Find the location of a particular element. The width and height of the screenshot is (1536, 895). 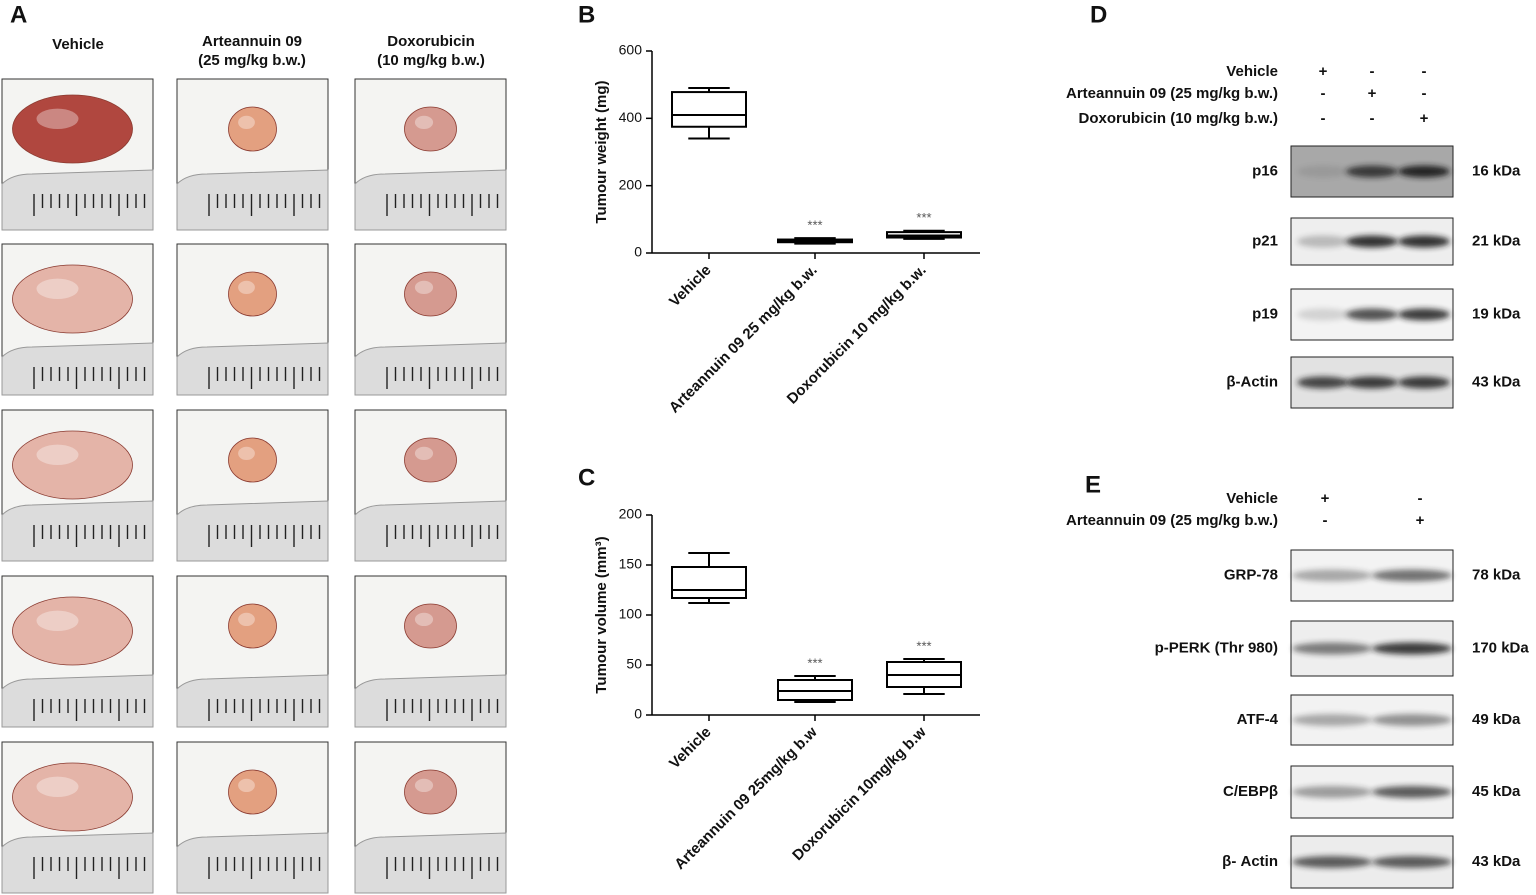

size-label: 170 kDa is located at coordinates (1500, 647).